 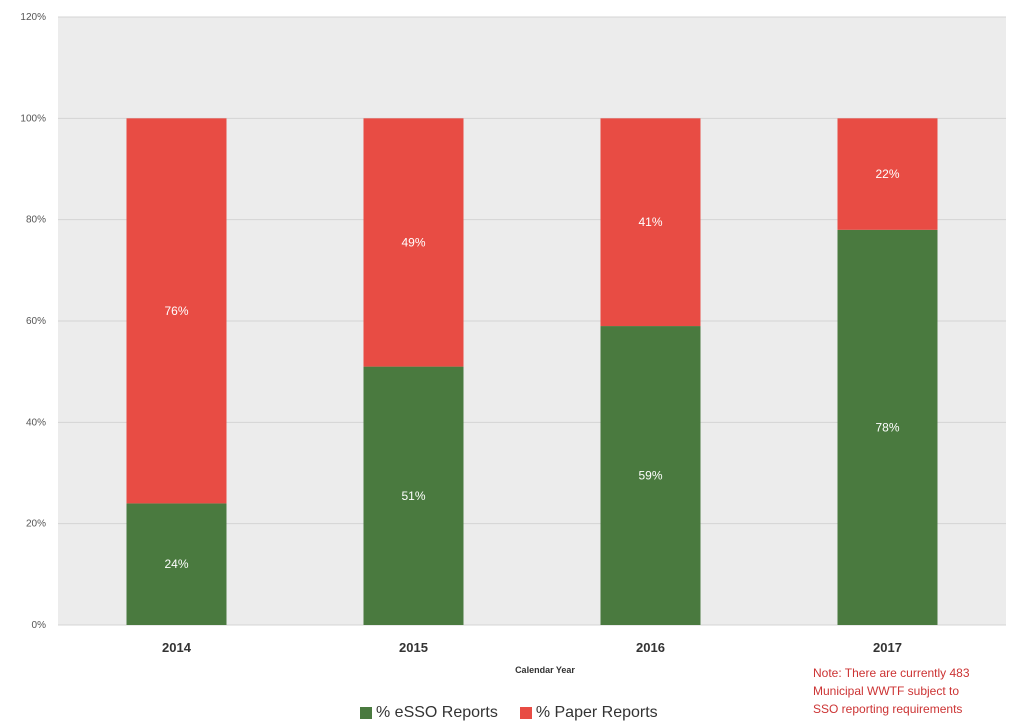 I want to click on y-tick-label: 0%, so click(x=39, y=625).